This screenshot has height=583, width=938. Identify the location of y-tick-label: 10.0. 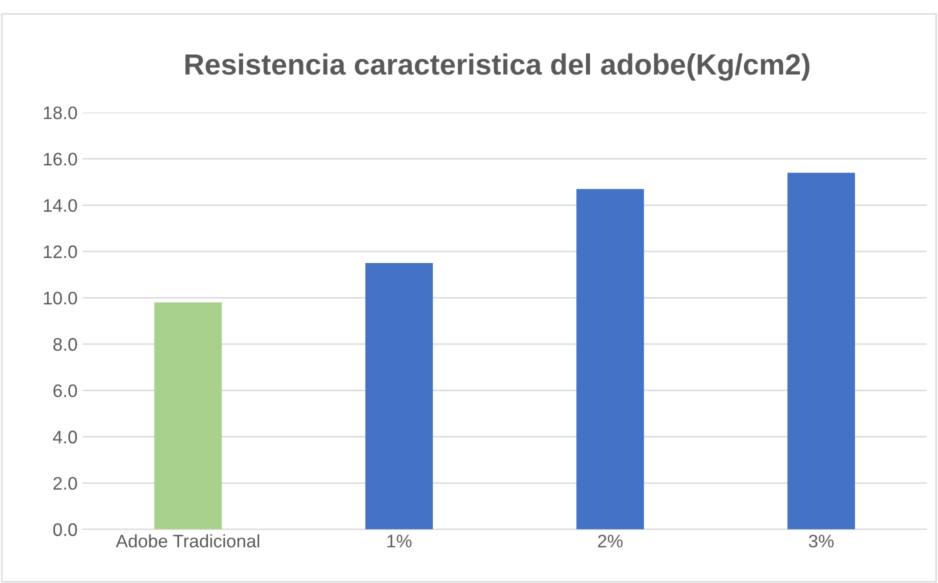
(60, 298).